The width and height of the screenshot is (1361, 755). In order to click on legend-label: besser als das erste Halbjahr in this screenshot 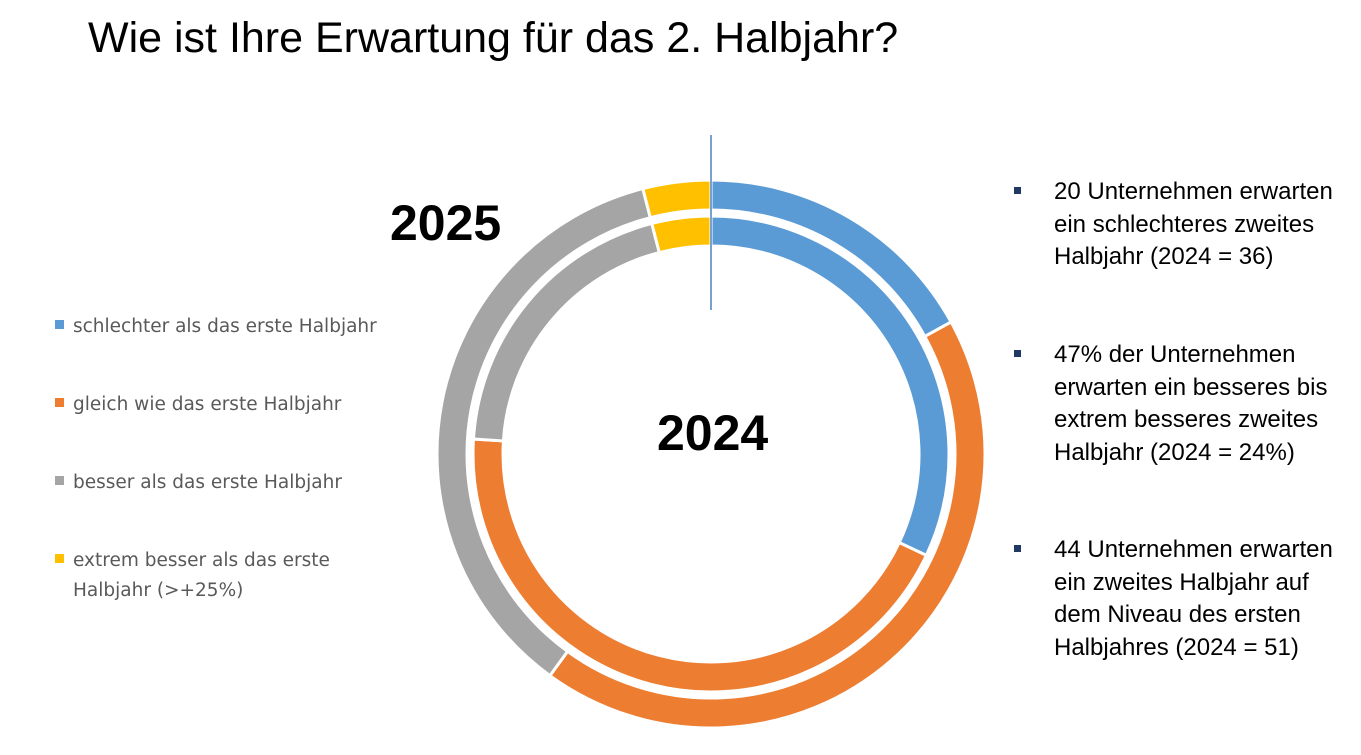, I will do `click(207, 482)`.